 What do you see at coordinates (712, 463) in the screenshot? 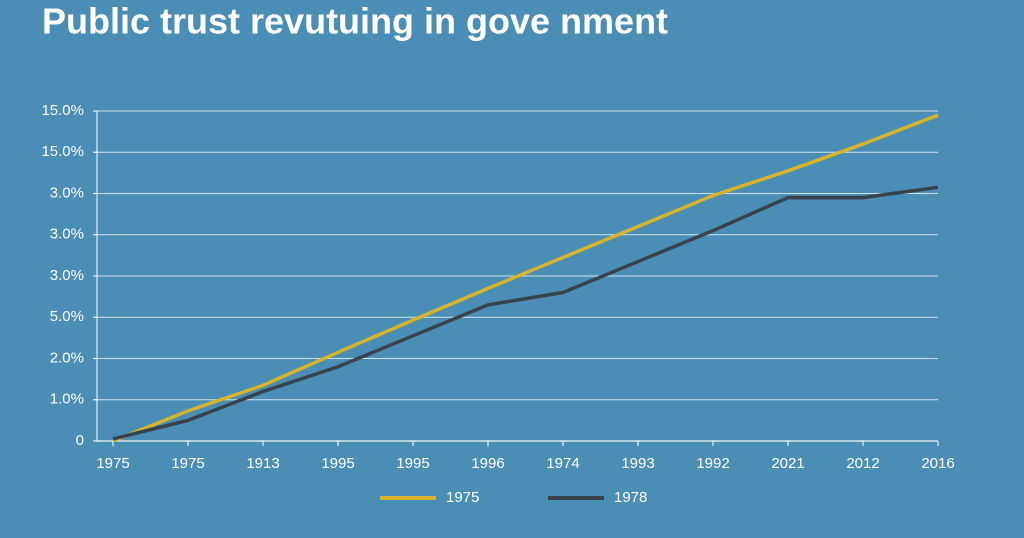
I see `x-tick-label: 1992` at bounding box center [712, 463].